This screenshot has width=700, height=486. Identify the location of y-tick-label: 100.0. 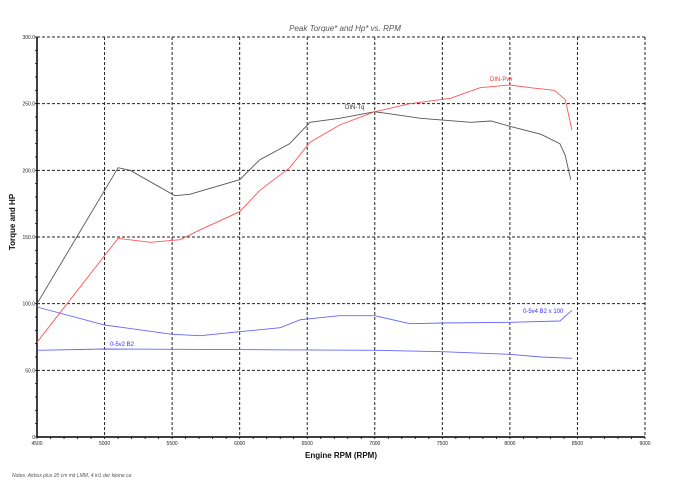
(28, 305).